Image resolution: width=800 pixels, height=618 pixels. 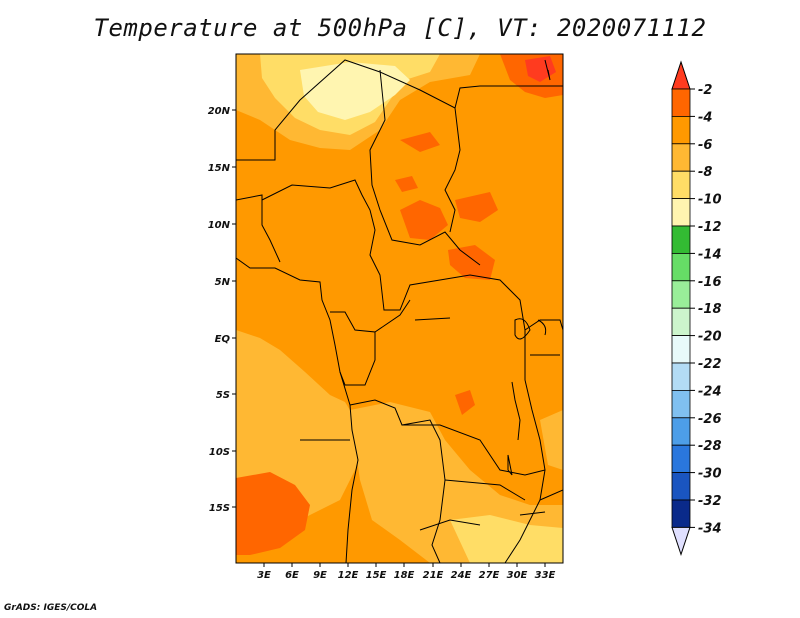 What do you see at coordinates (710, 446) in the screenshot?
I see `colorbar-label: -28` at bounding box center [710, 446].